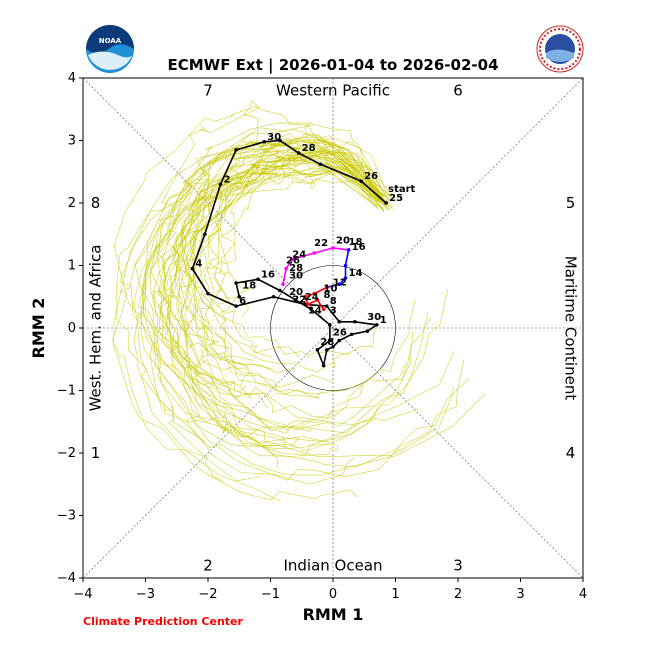 The image size is (650, 654). I want to click on x-tick-label: 4, so click(583, 594).